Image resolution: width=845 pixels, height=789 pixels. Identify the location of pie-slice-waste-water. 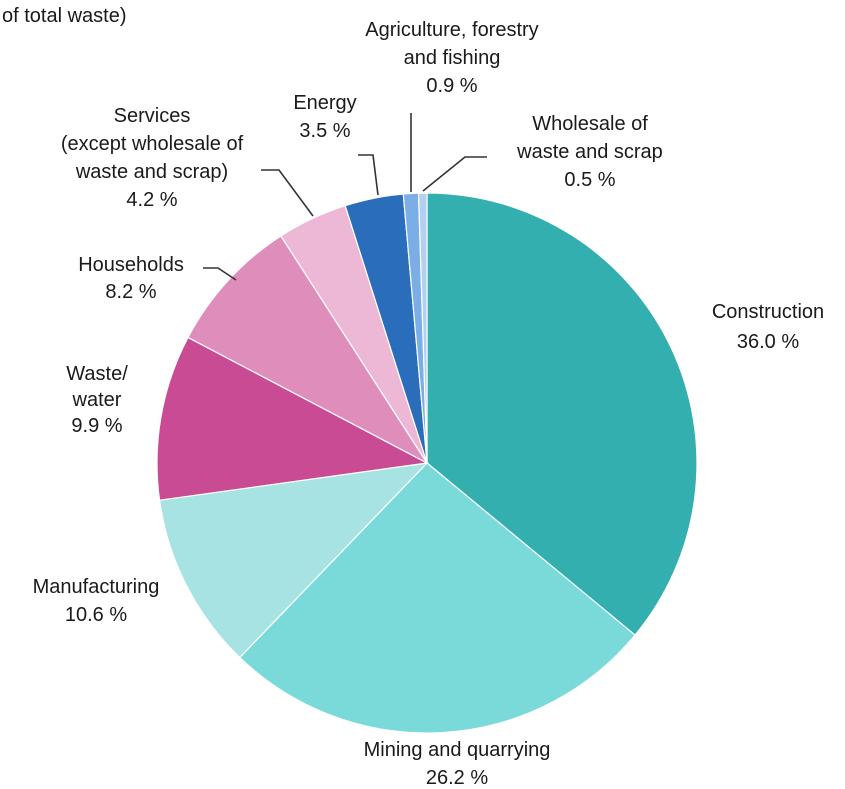
(292, 418).